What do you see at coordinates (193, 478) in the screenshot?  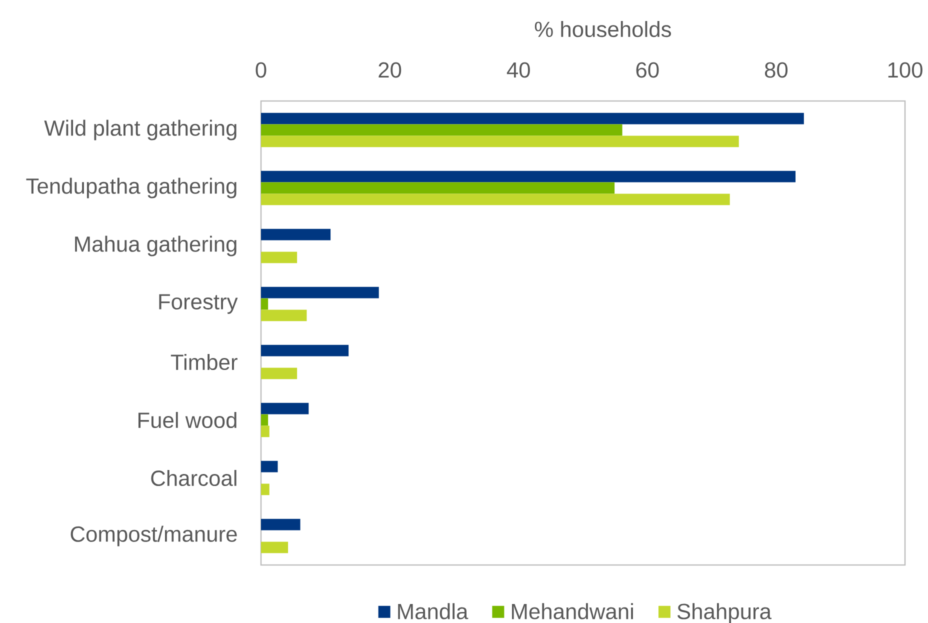 I see `y-tick-label: Charcoal` at bounding box center [193, 478].